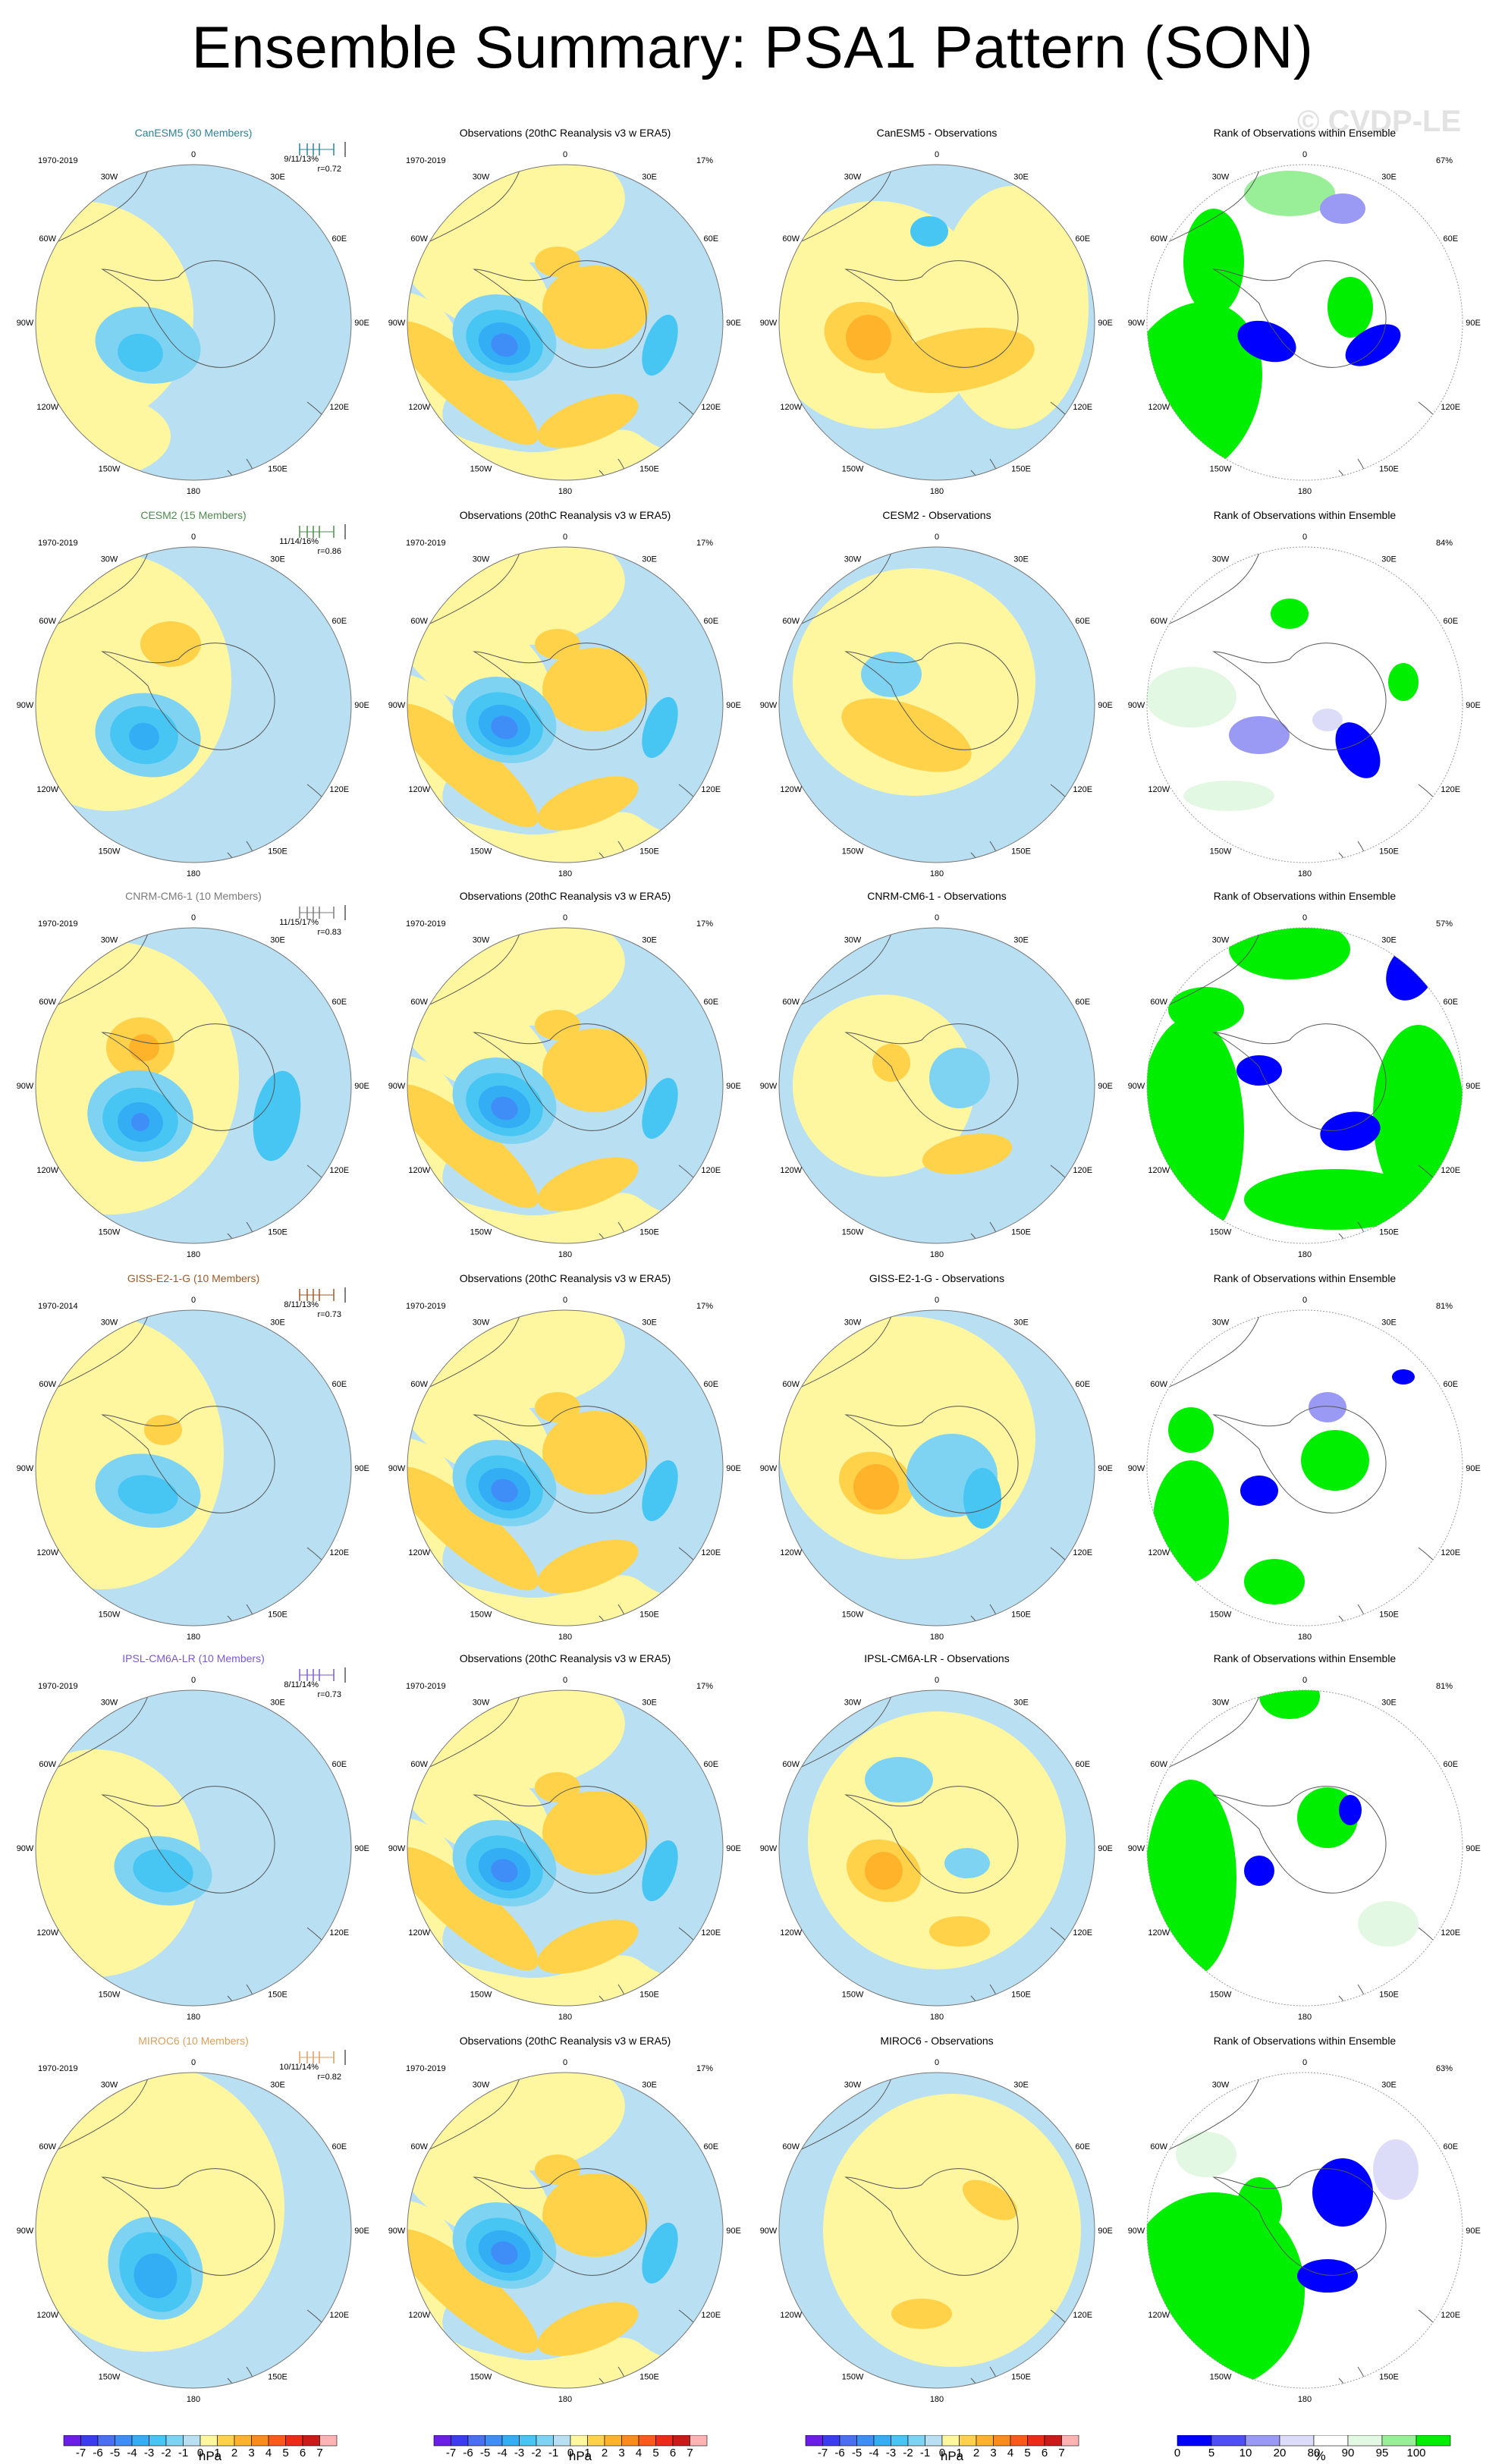 This screenshot has height=2464, width=1505. What do you see at coordinates (426, 924) in the screenshot?
I see `time-period: 1970-2019` at bounding box center [426, 924].